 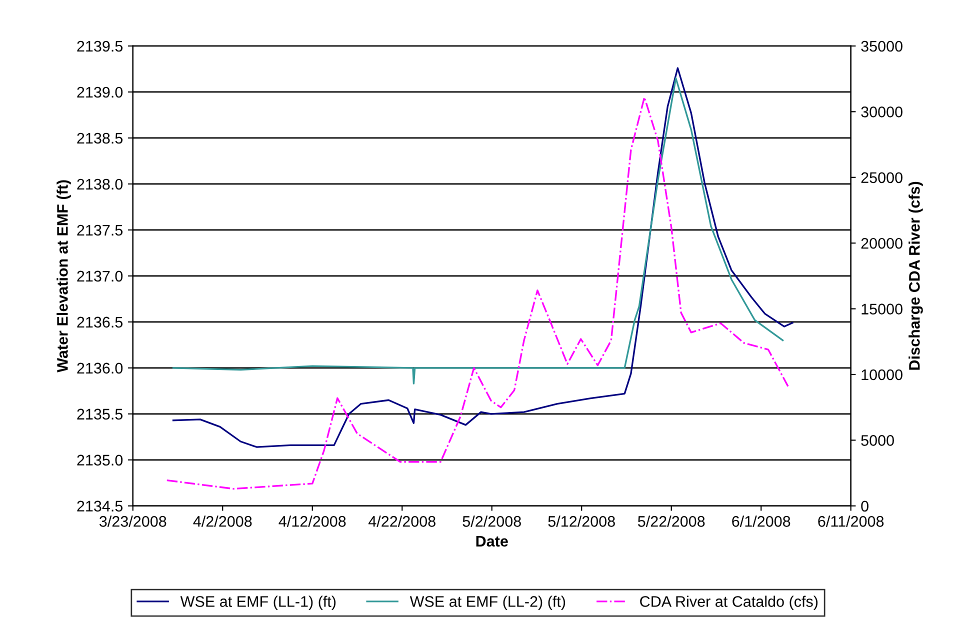 I want to click on y-tick-label: 2135.5, so click(x=100, y=414).